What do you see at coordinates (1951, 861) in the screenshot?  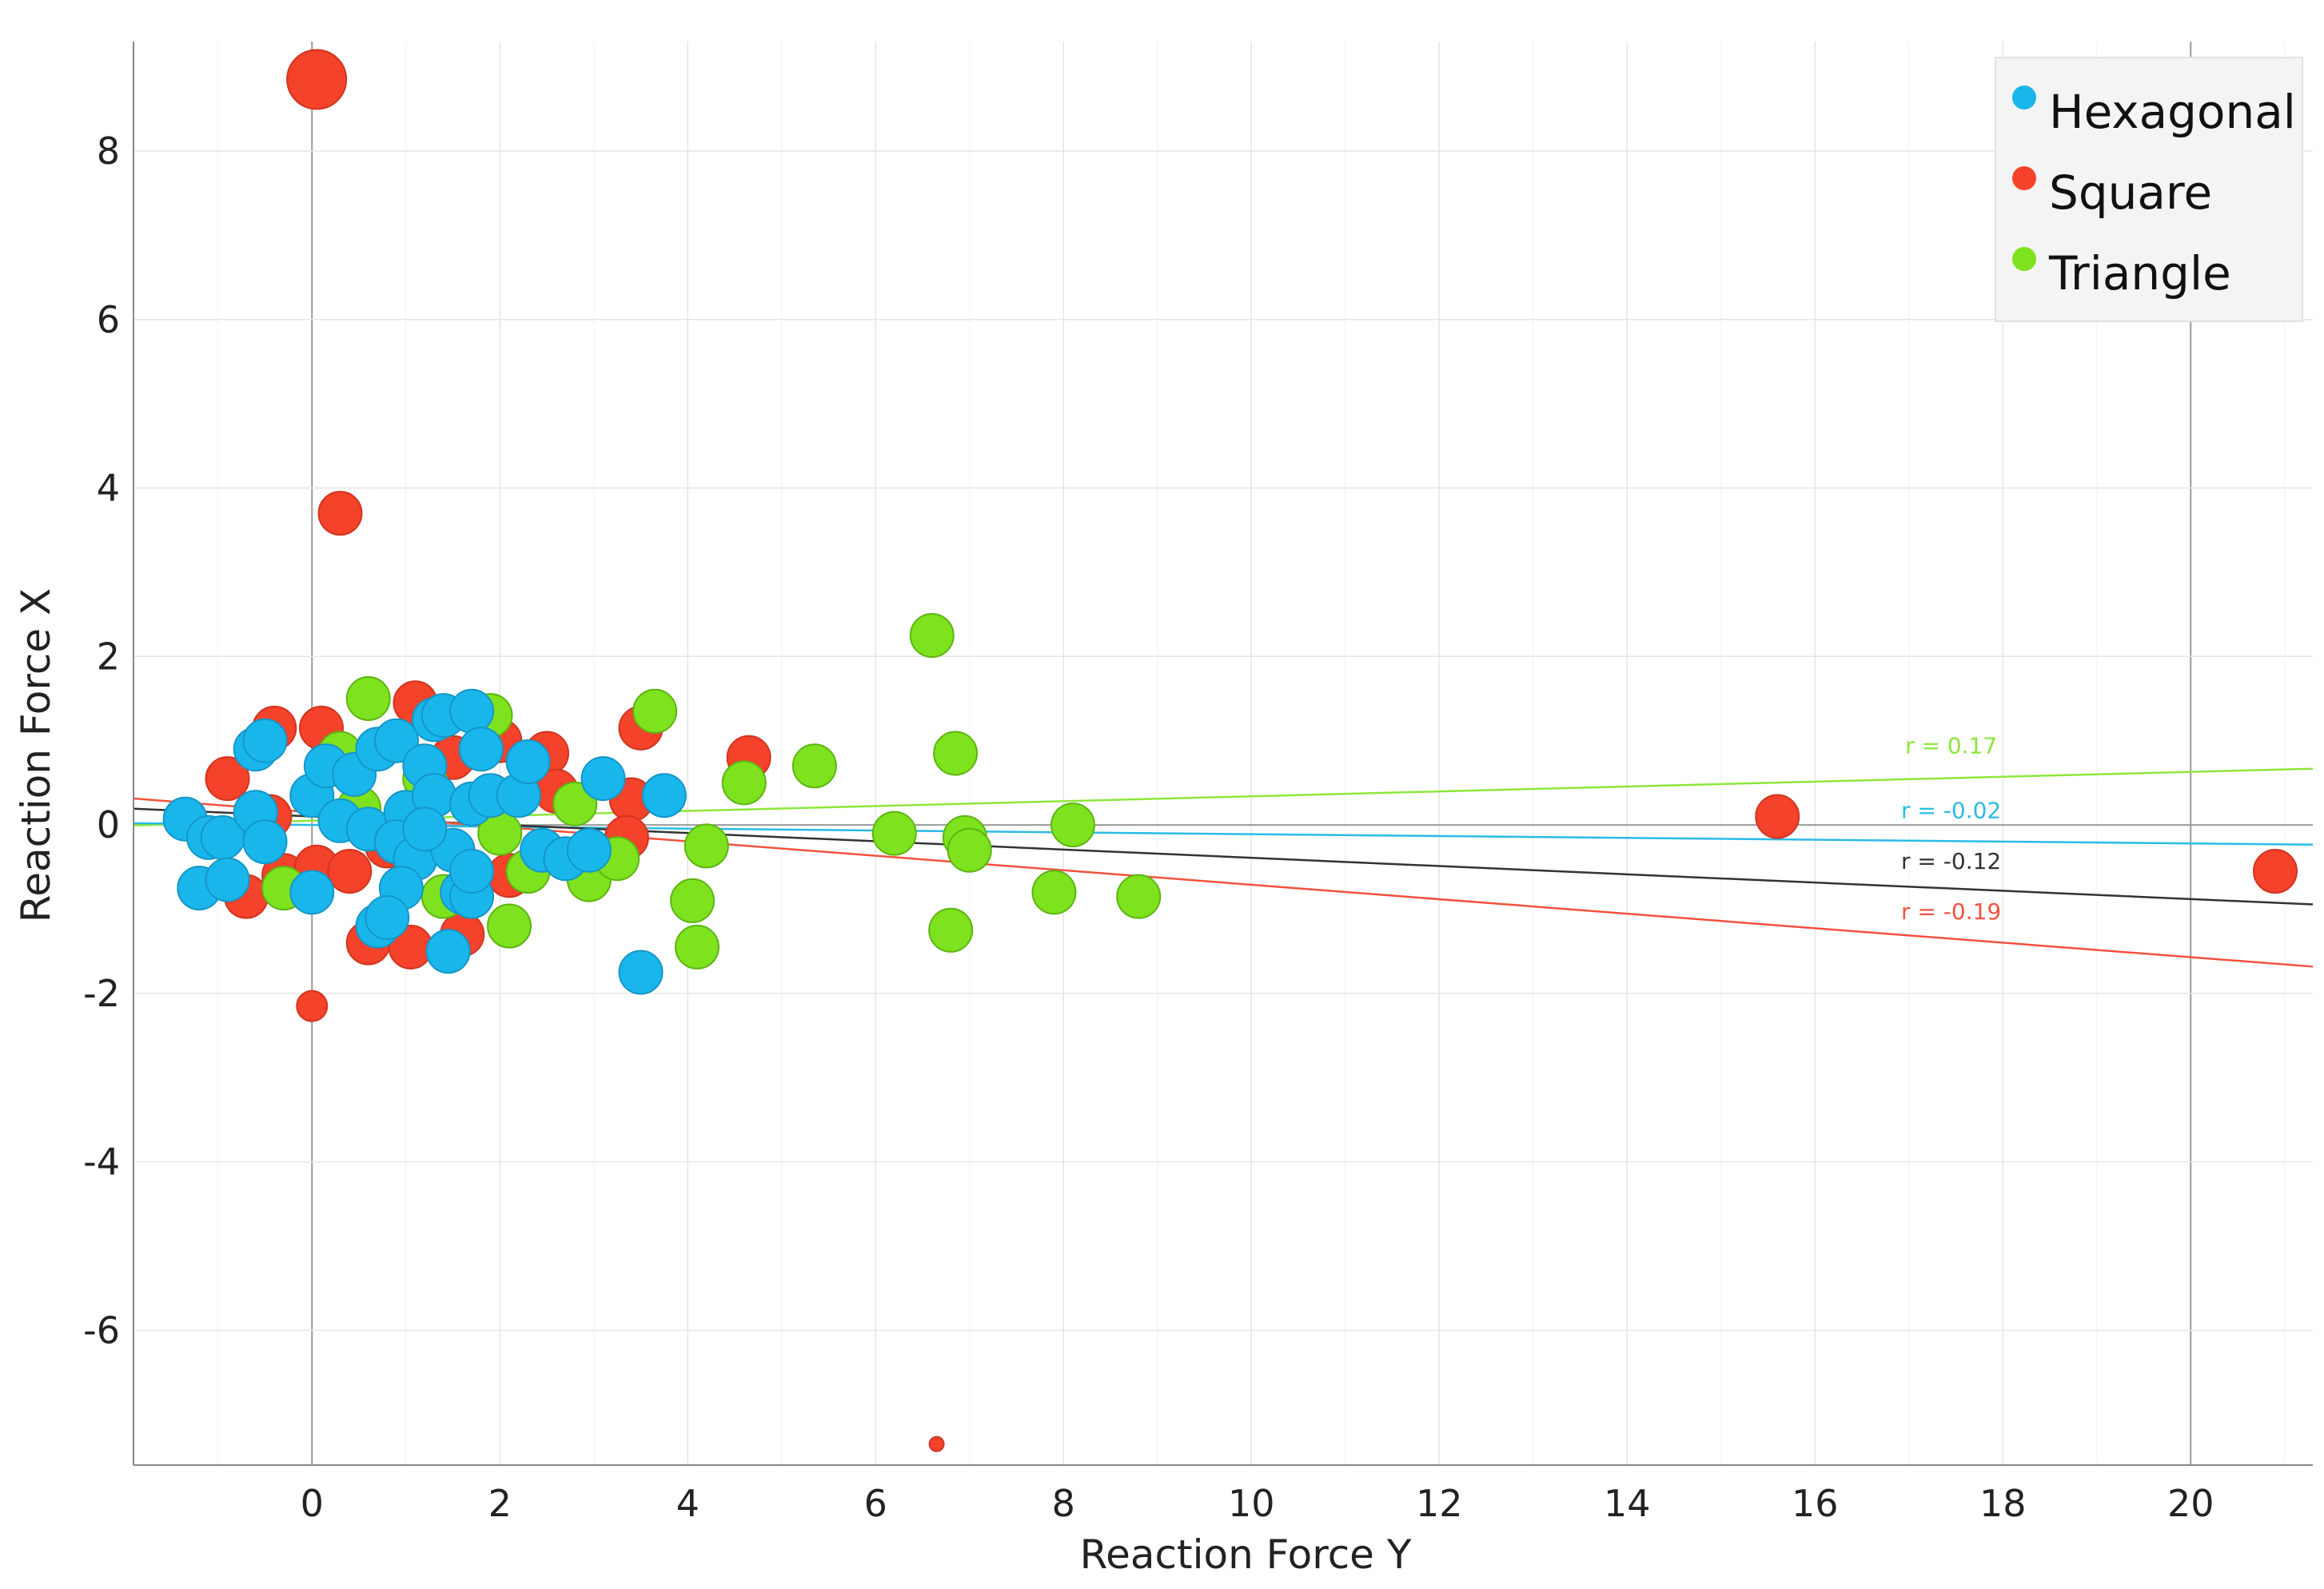 I see `fit-line-label: r = -0.12` at bounding box center [1951, 861].